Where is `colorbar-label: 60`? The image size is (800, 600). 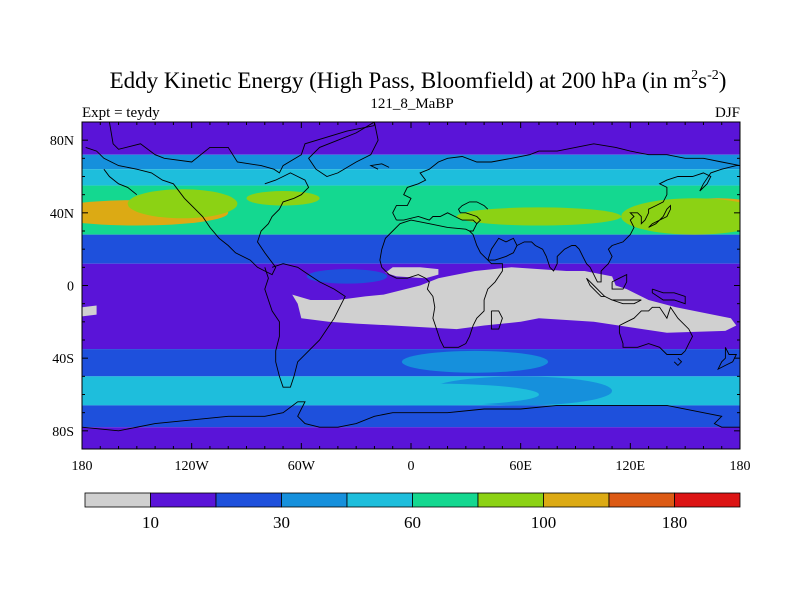
colorbar-label: 60 is located at coordinates (412, 522).